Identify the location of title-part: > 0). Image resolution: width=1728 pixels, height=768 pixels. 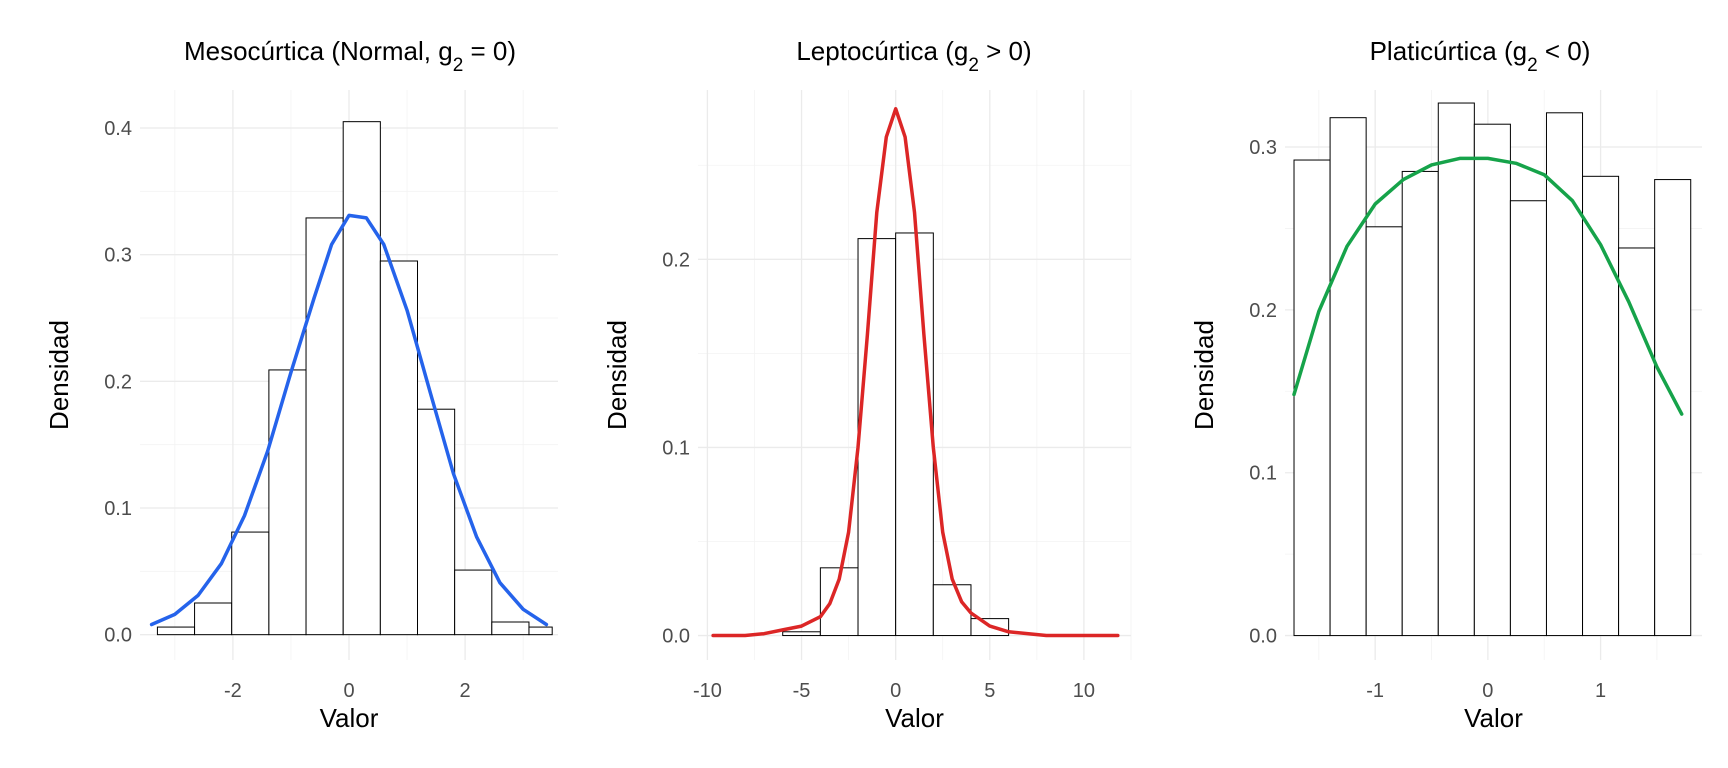
(1005, 51).